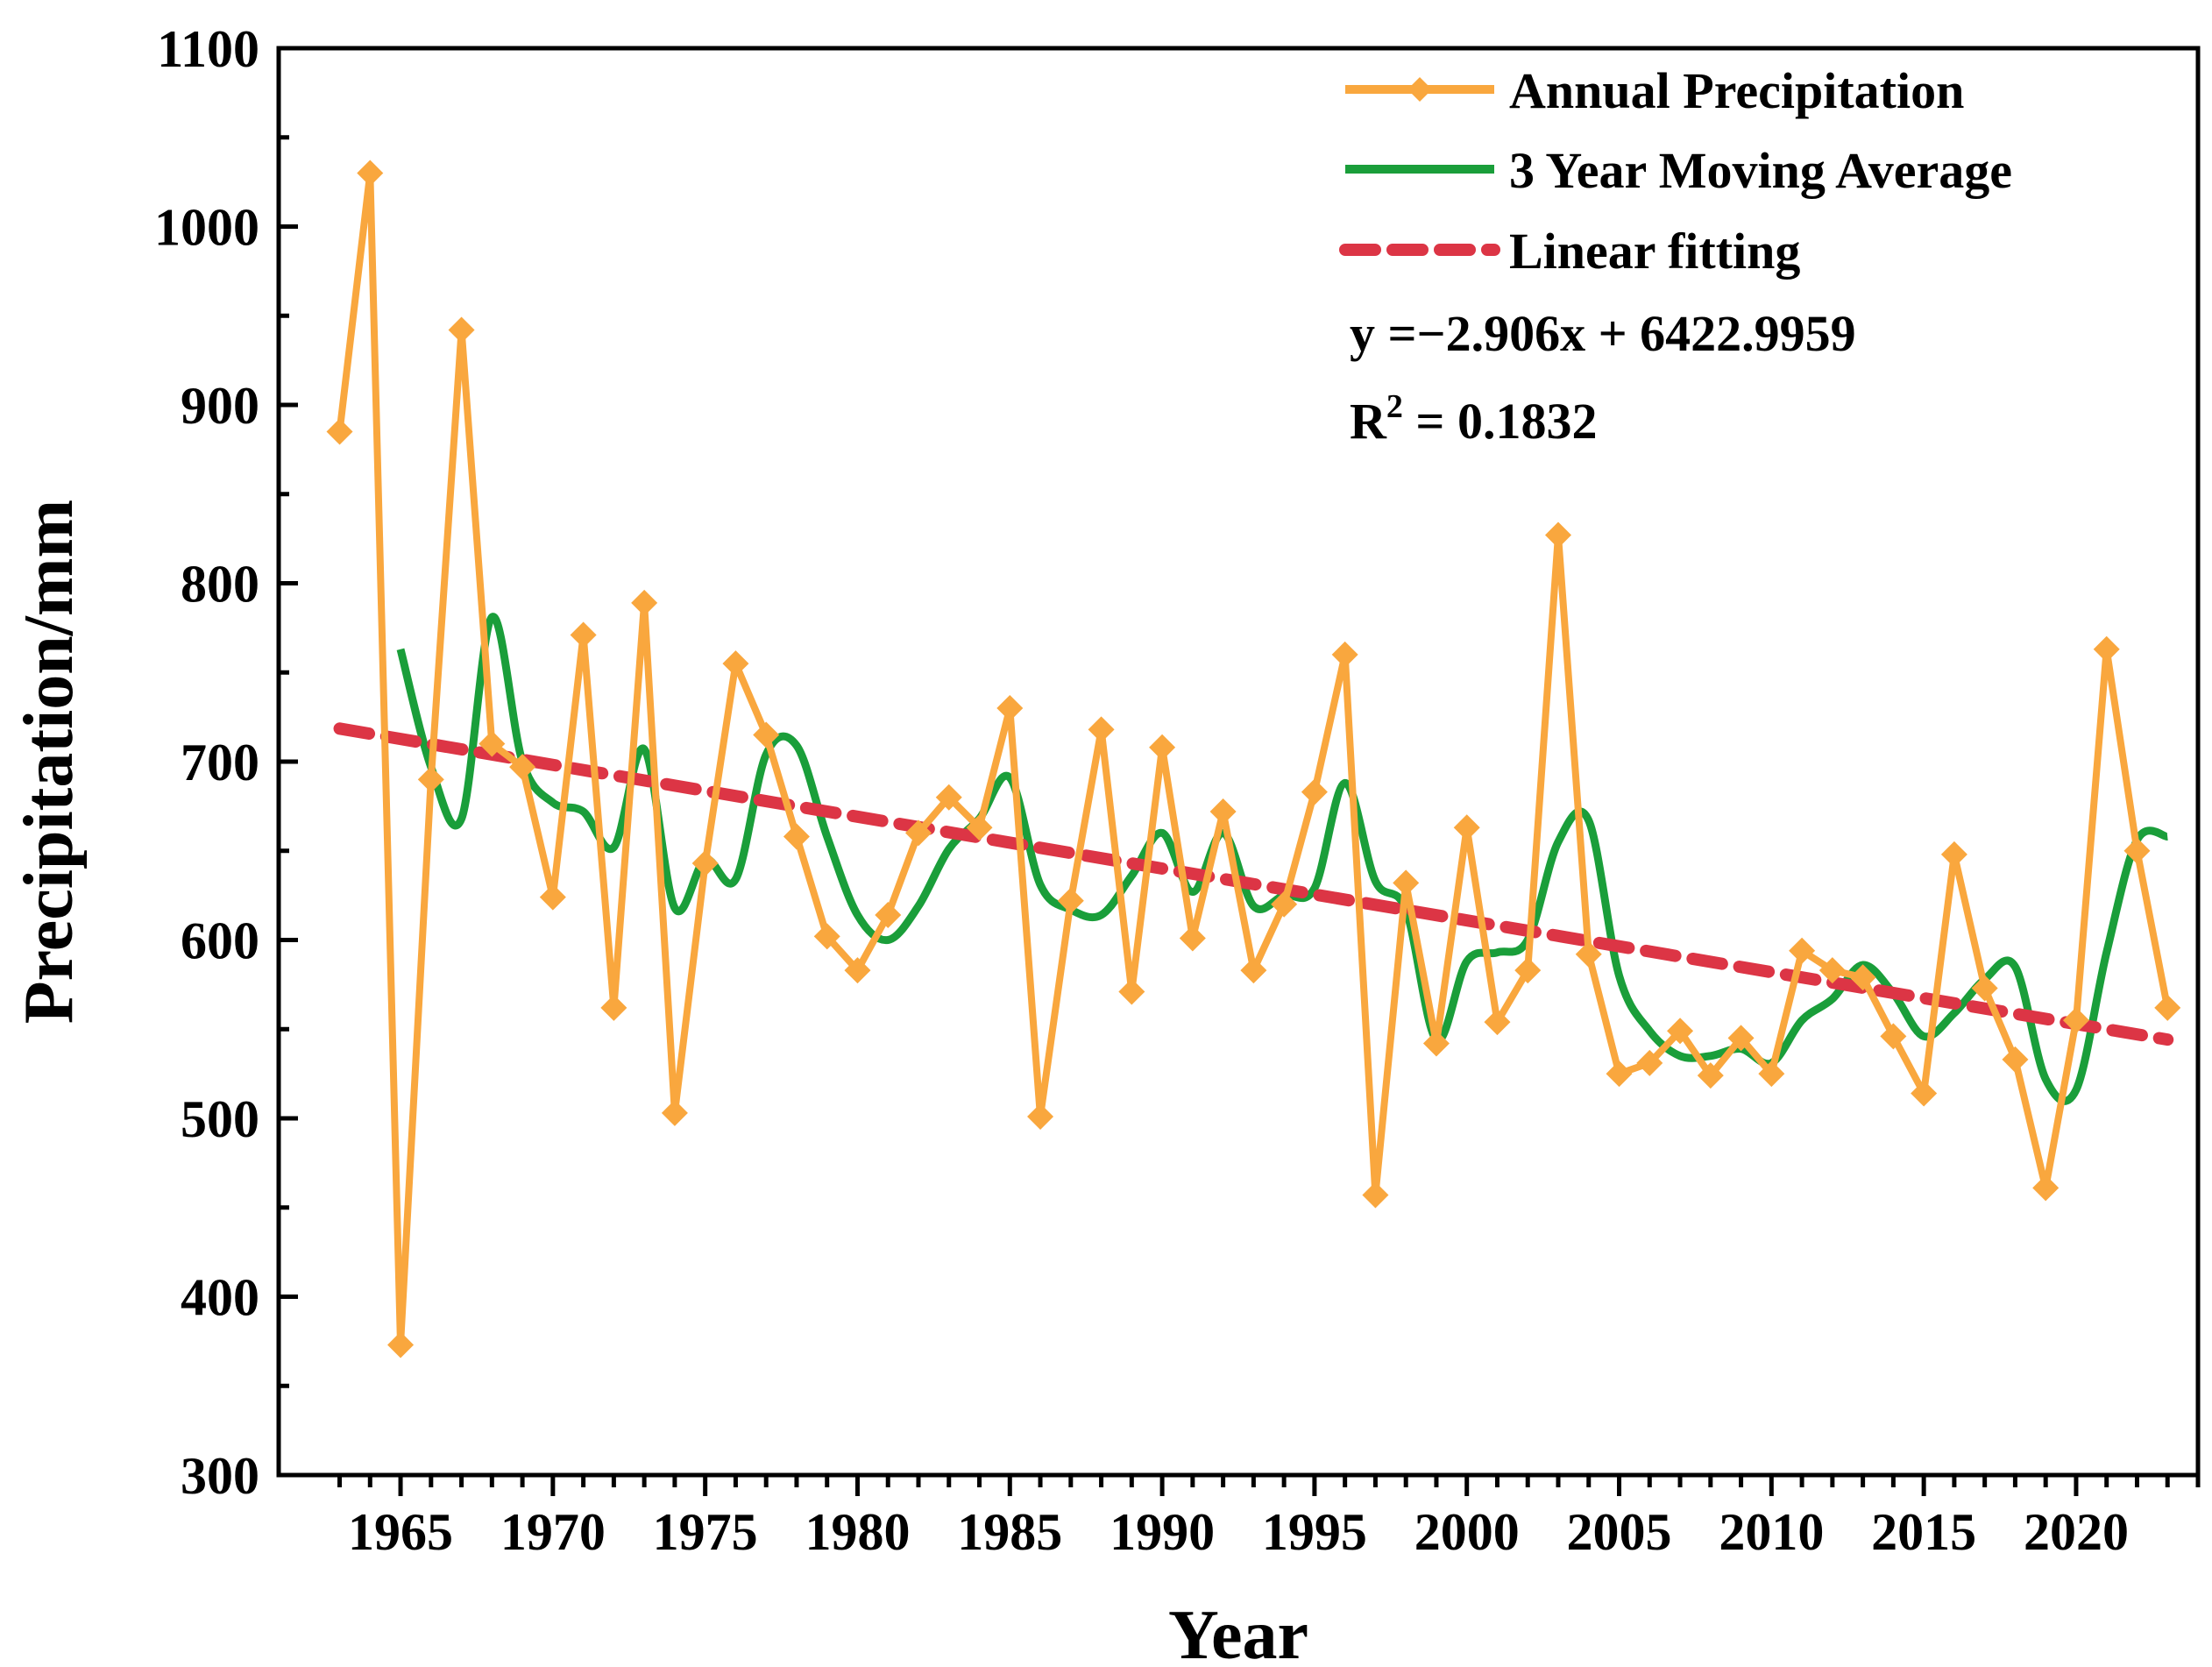 The image size is (2212, 1667). What do you see at coordinates (220, 1476) in the screenshot?
I see `y-tick-label-300: 300` at bounding box center [220, 1476].